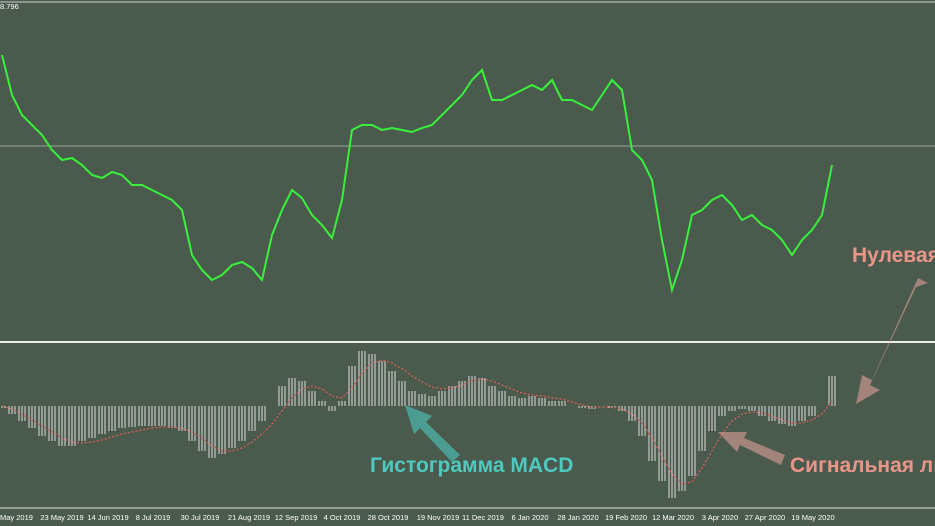 Image resolution: width=935 pixels, height=526 pixels. What do you see at coordinates (812, 517) in the screenshot?
I see `date-label: 19 May 2020` at bounding box center [812, 517].